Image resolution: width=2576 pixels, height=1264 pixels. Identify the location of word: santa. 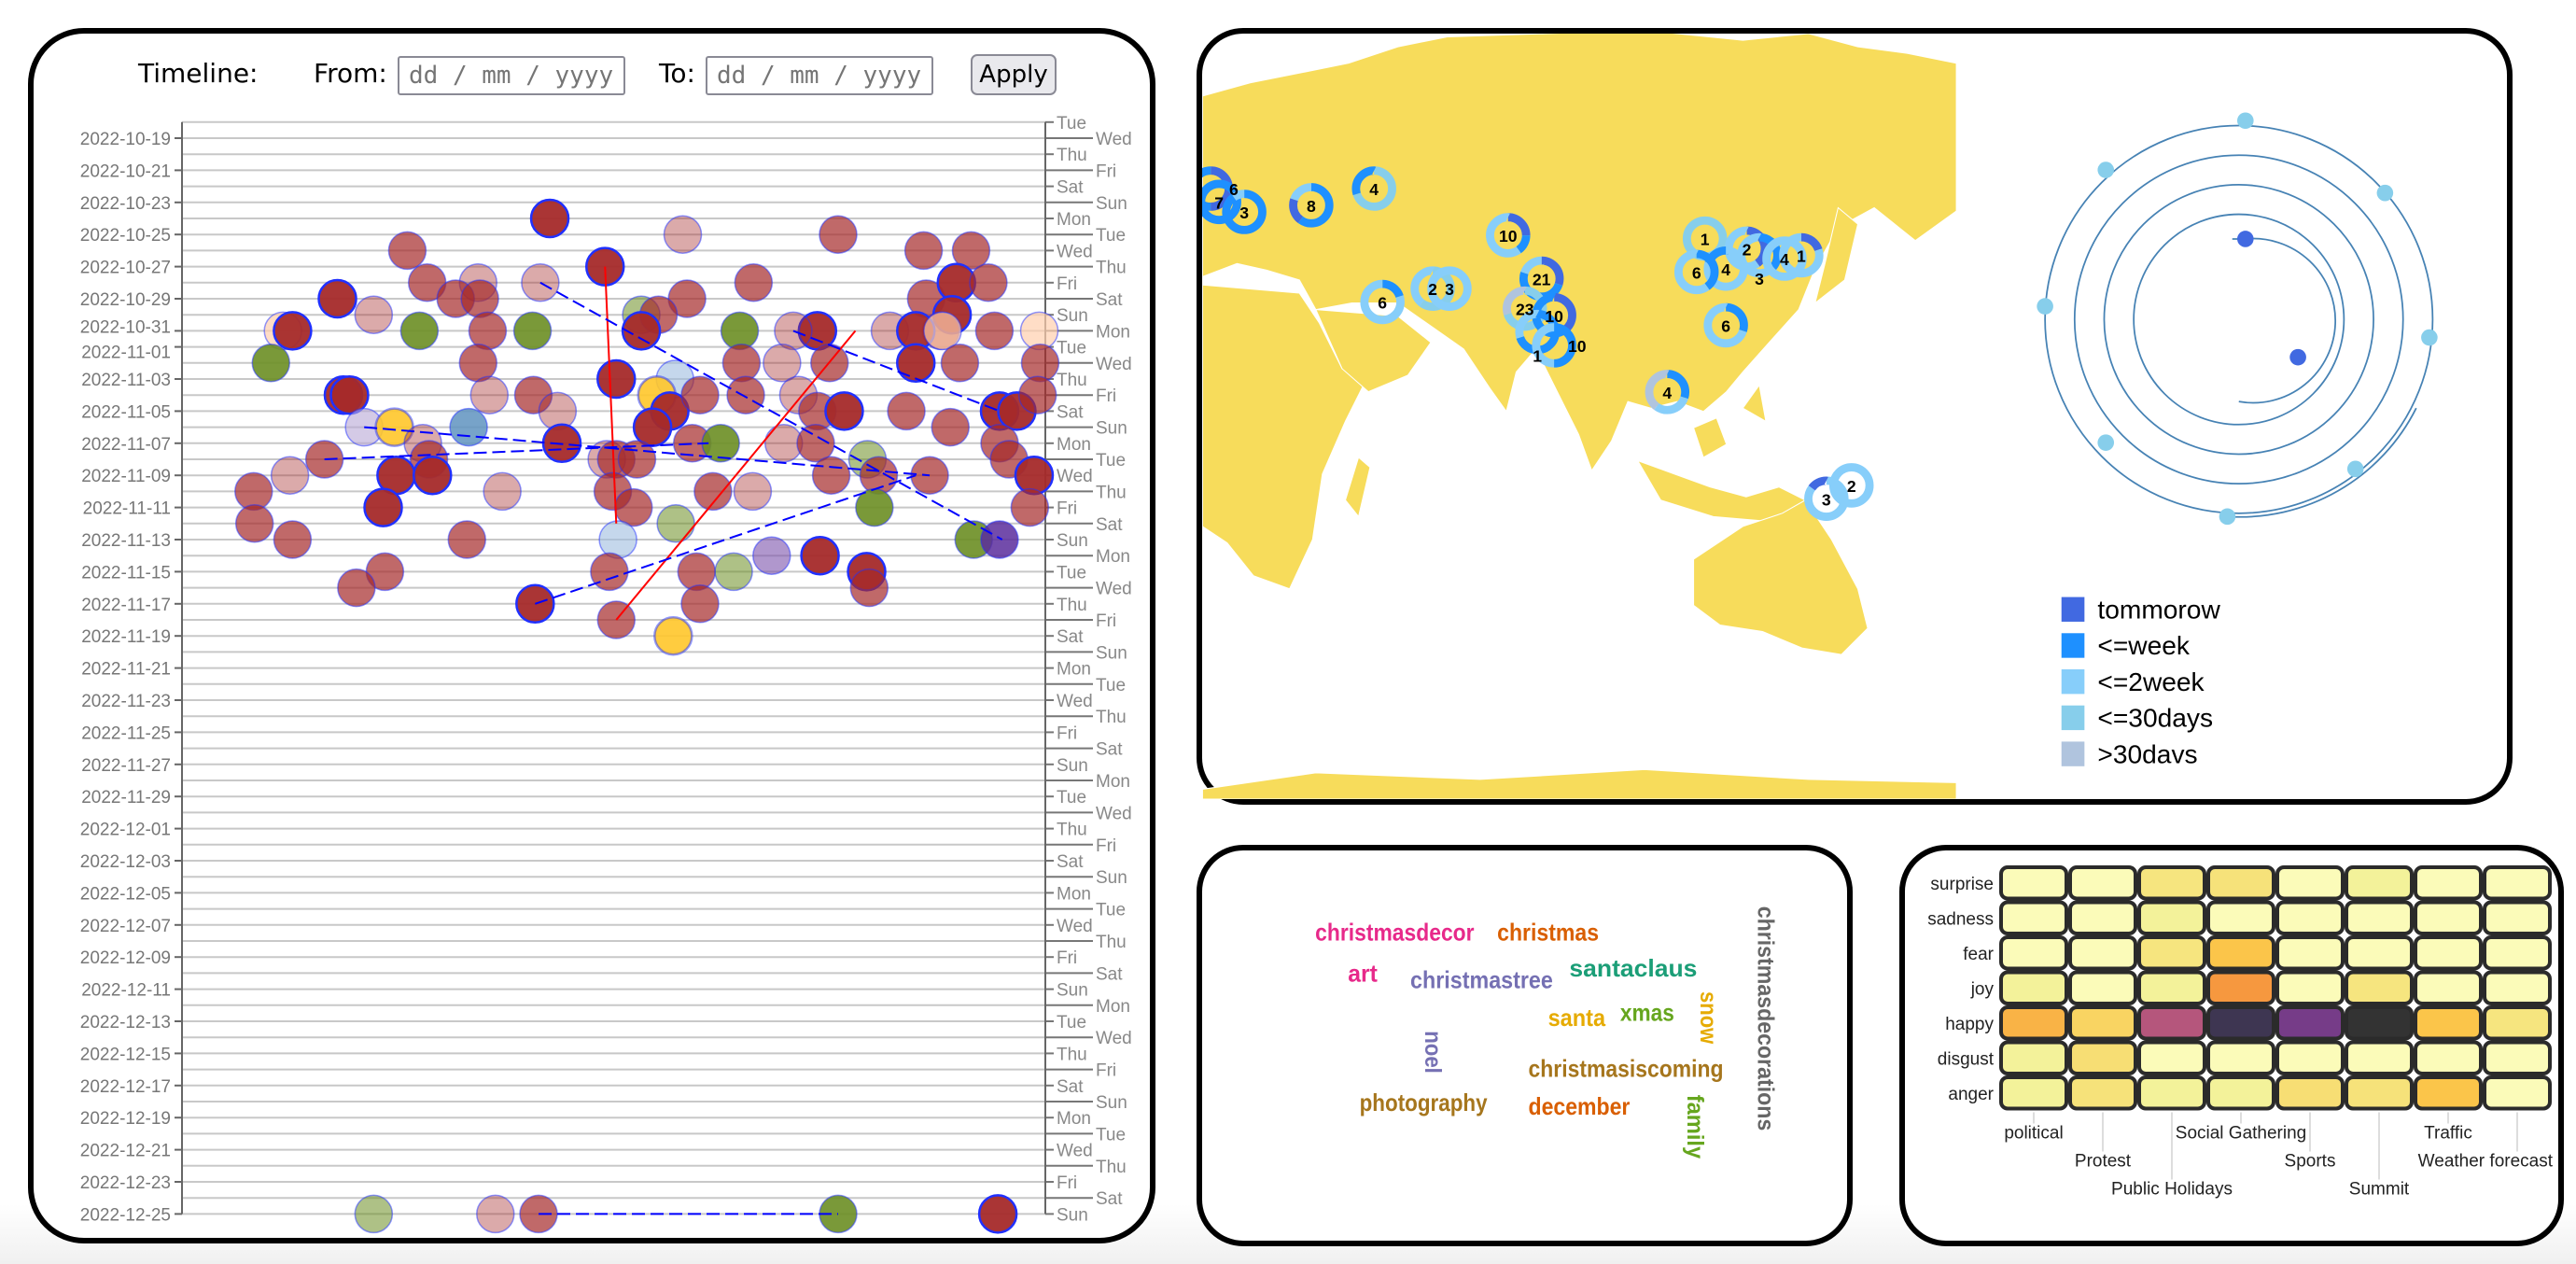
(1577, 1018).